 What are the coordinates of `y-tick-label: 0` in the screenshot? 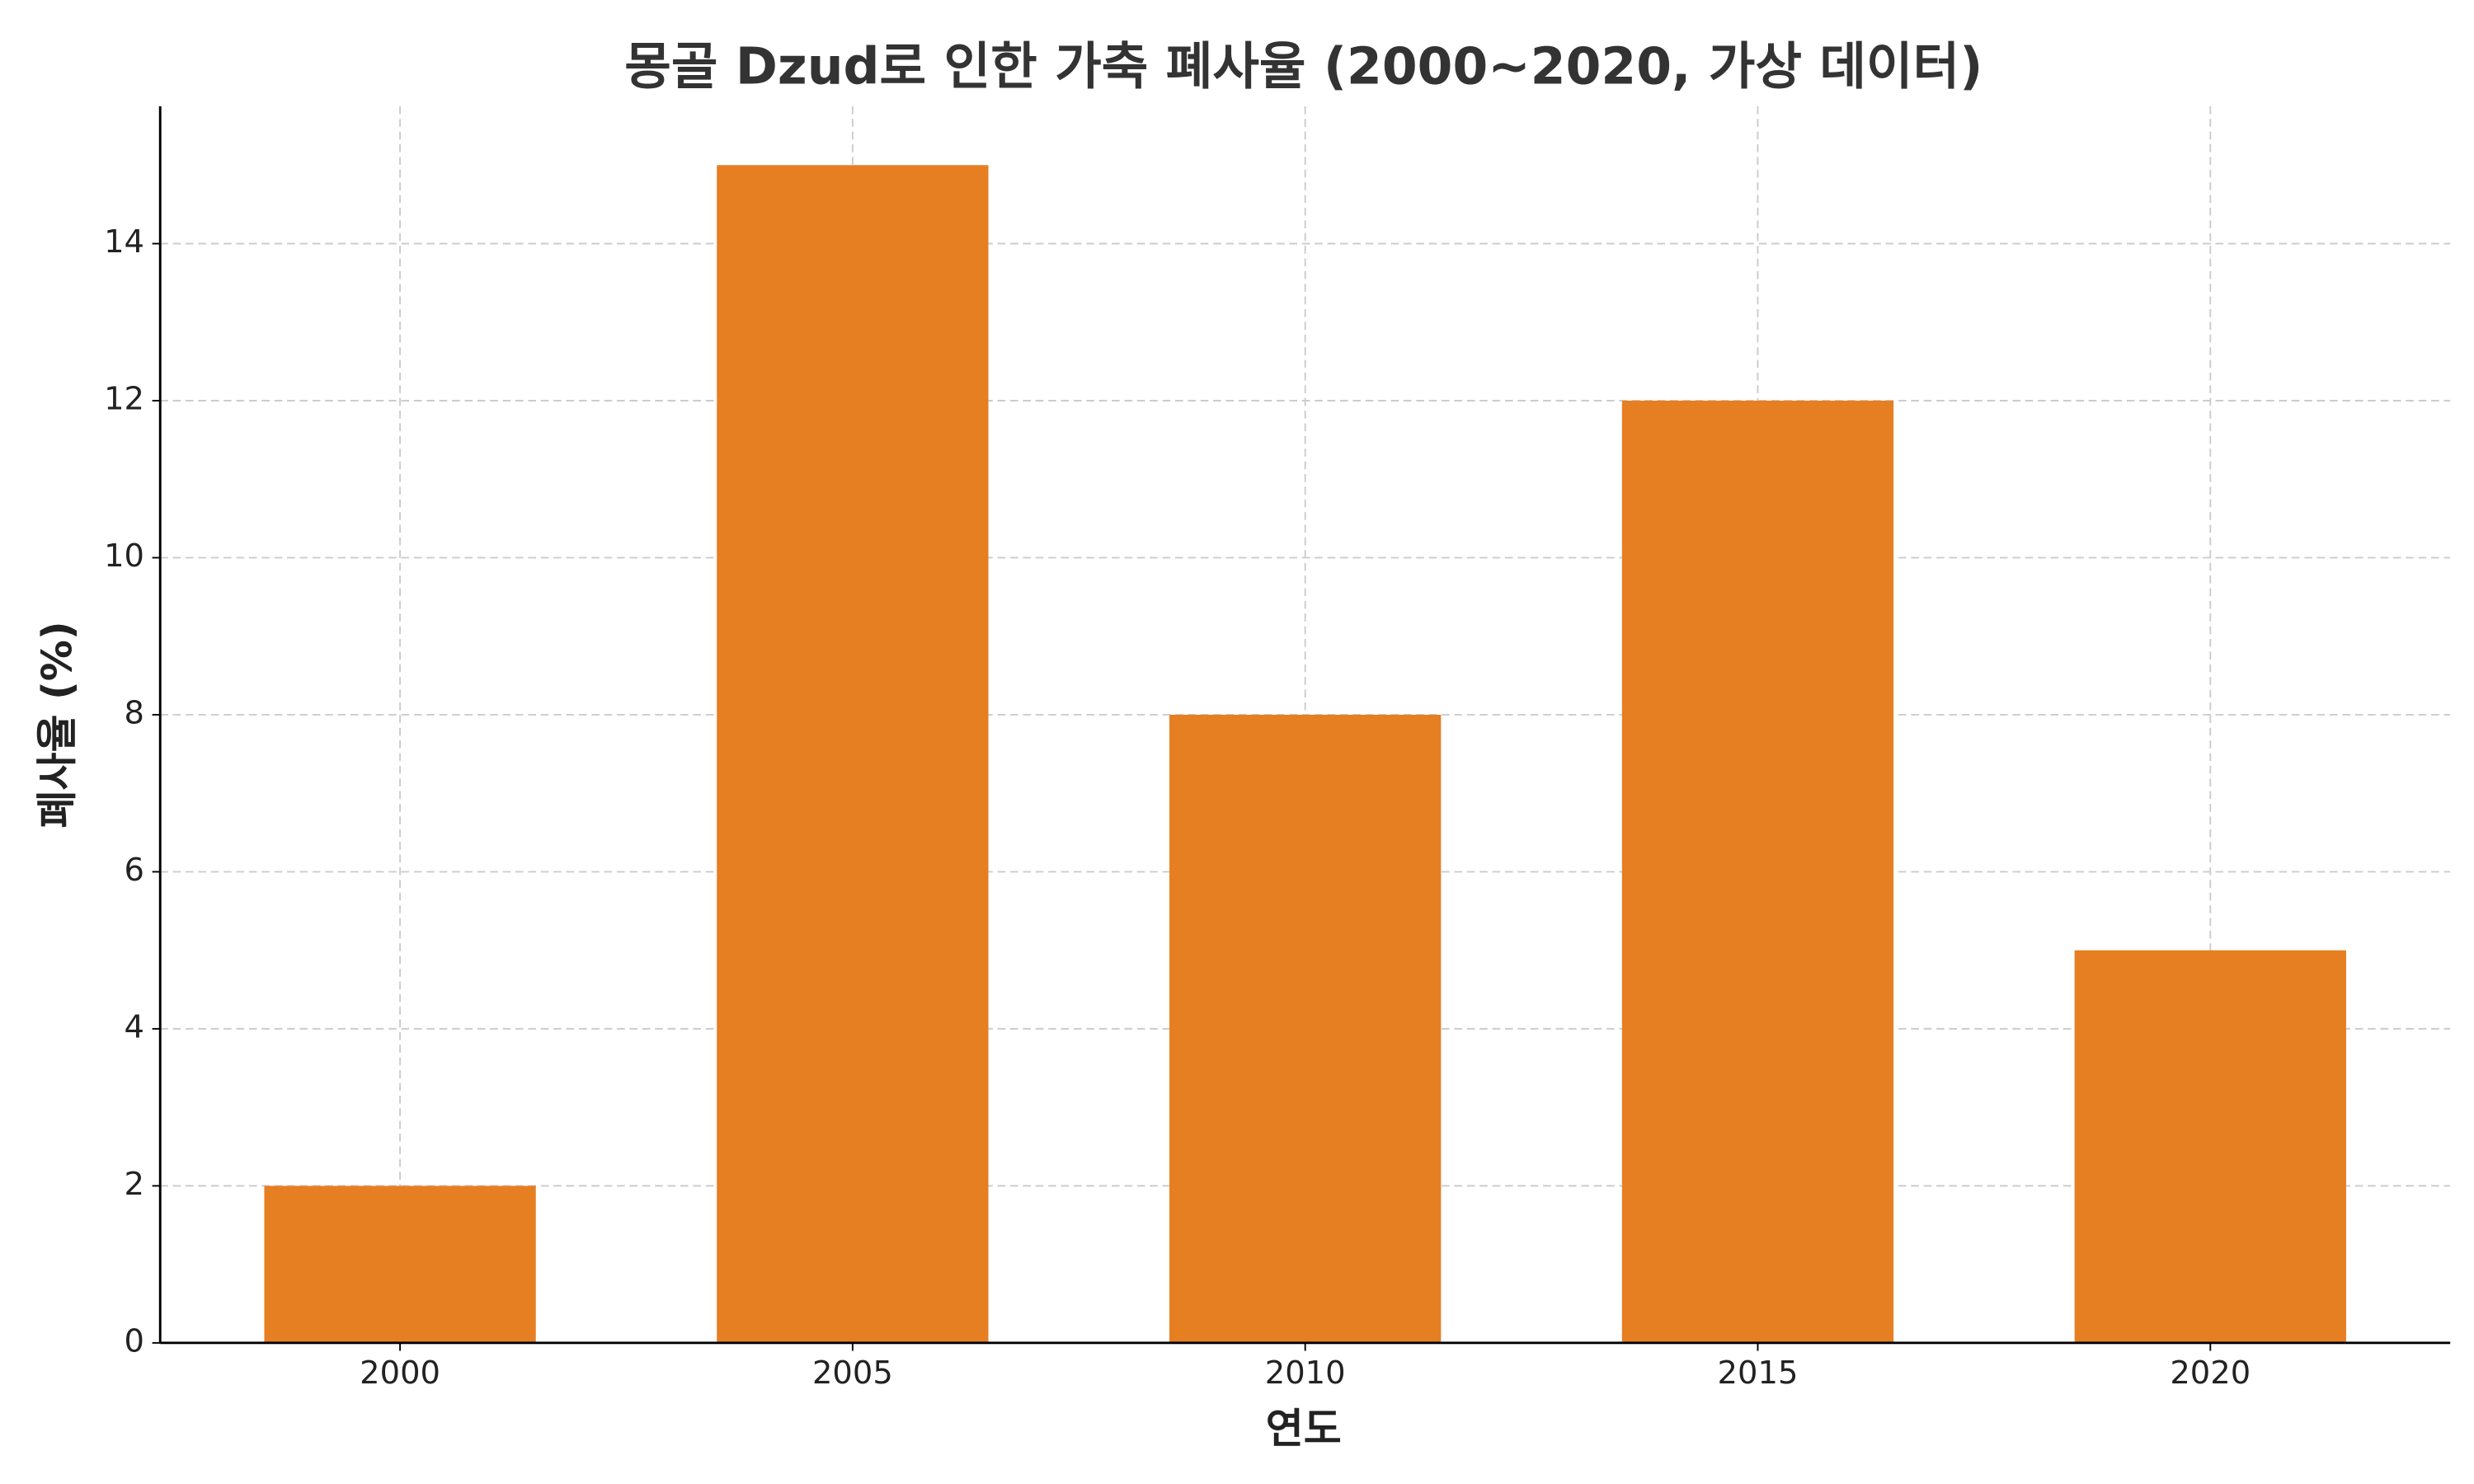 It's located at (134, 1341).